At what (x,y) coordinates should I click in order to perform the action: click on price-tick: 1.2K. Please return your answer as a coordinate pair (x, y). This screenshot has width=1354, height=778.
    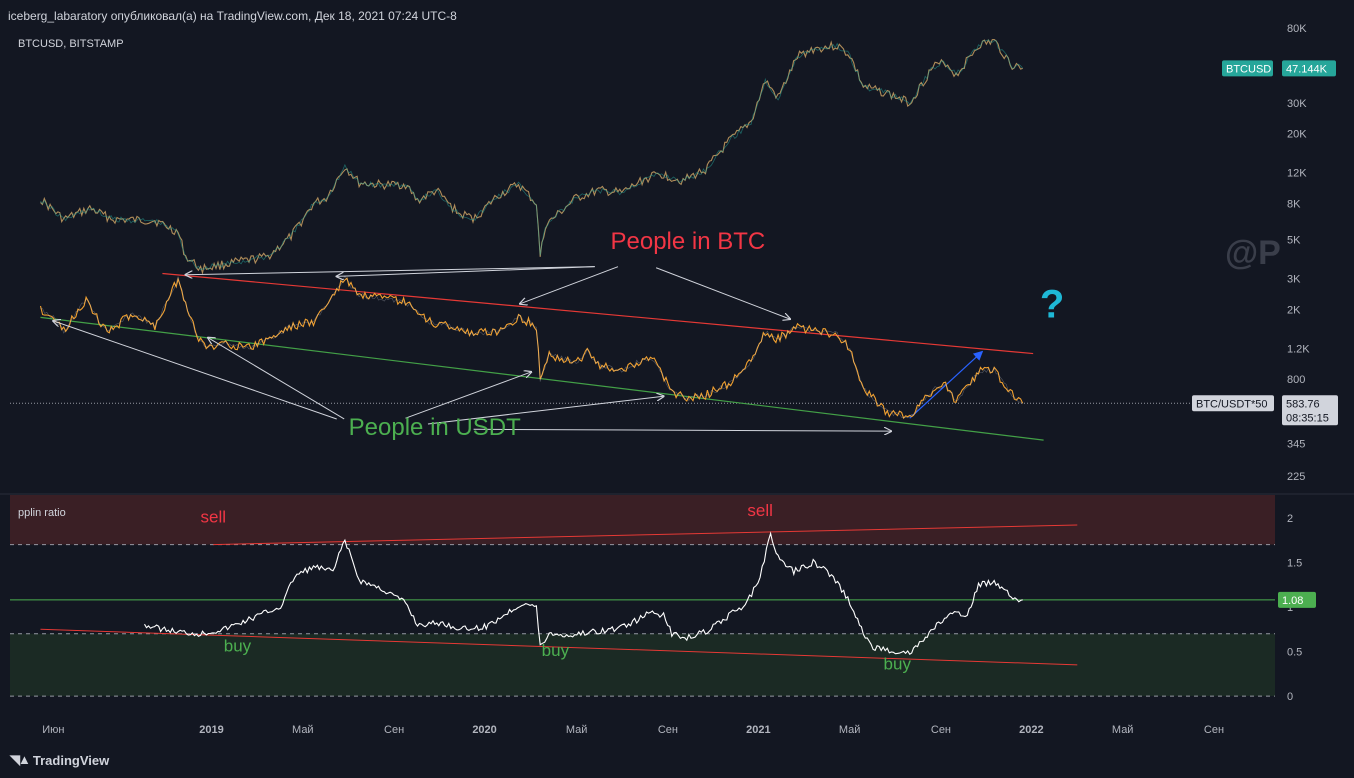
    Looking at the image, I should click on (1298, 349).